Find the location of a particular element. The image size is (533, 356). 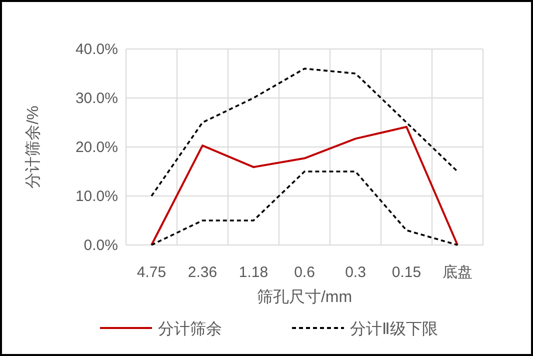

line-series is located at coordinates (304, 208).